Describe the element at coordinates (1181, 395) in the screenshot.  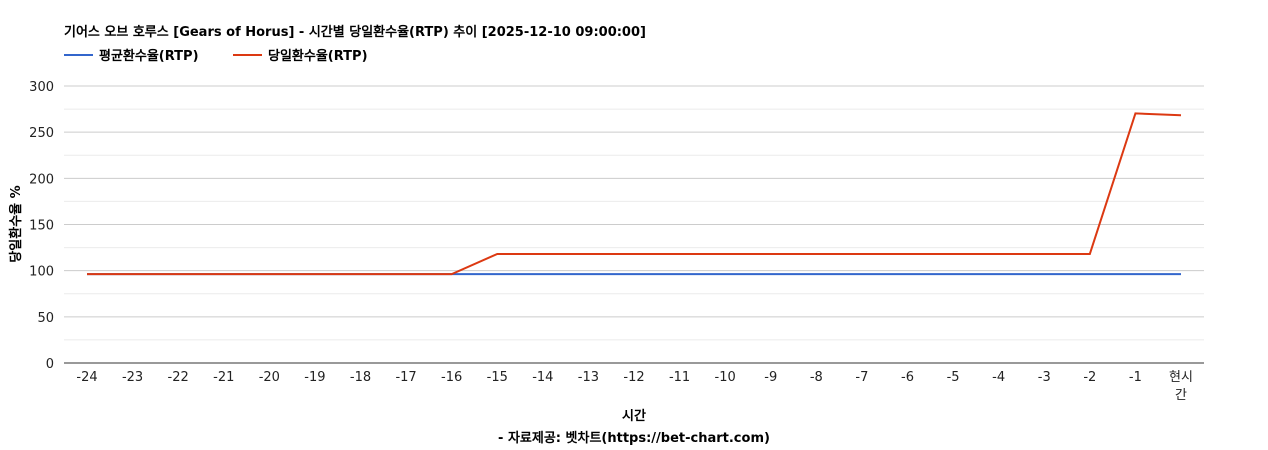
I see `x-tick-line: 간` at that location.